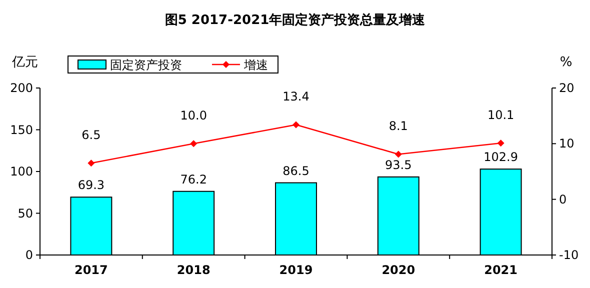 Image resolution: width=590 pixels, height=288 pixels. Describe the element at coordinates (193, 179) in the screenshot. I see `data-label: 76.2` at that location.